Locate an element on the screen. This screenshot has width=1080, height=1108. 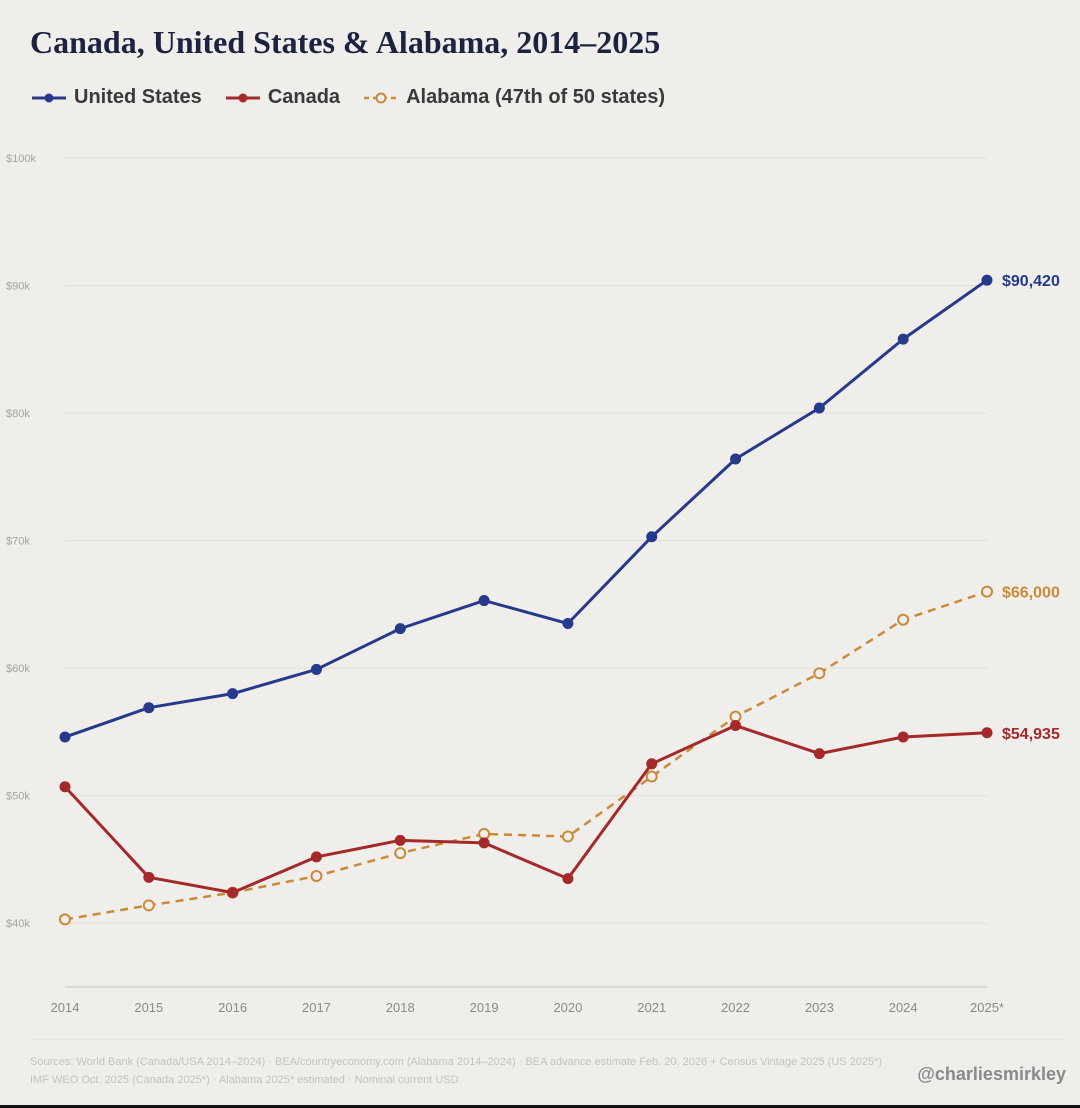
legend-swatch-alabama is located at coordinates (381, 97).